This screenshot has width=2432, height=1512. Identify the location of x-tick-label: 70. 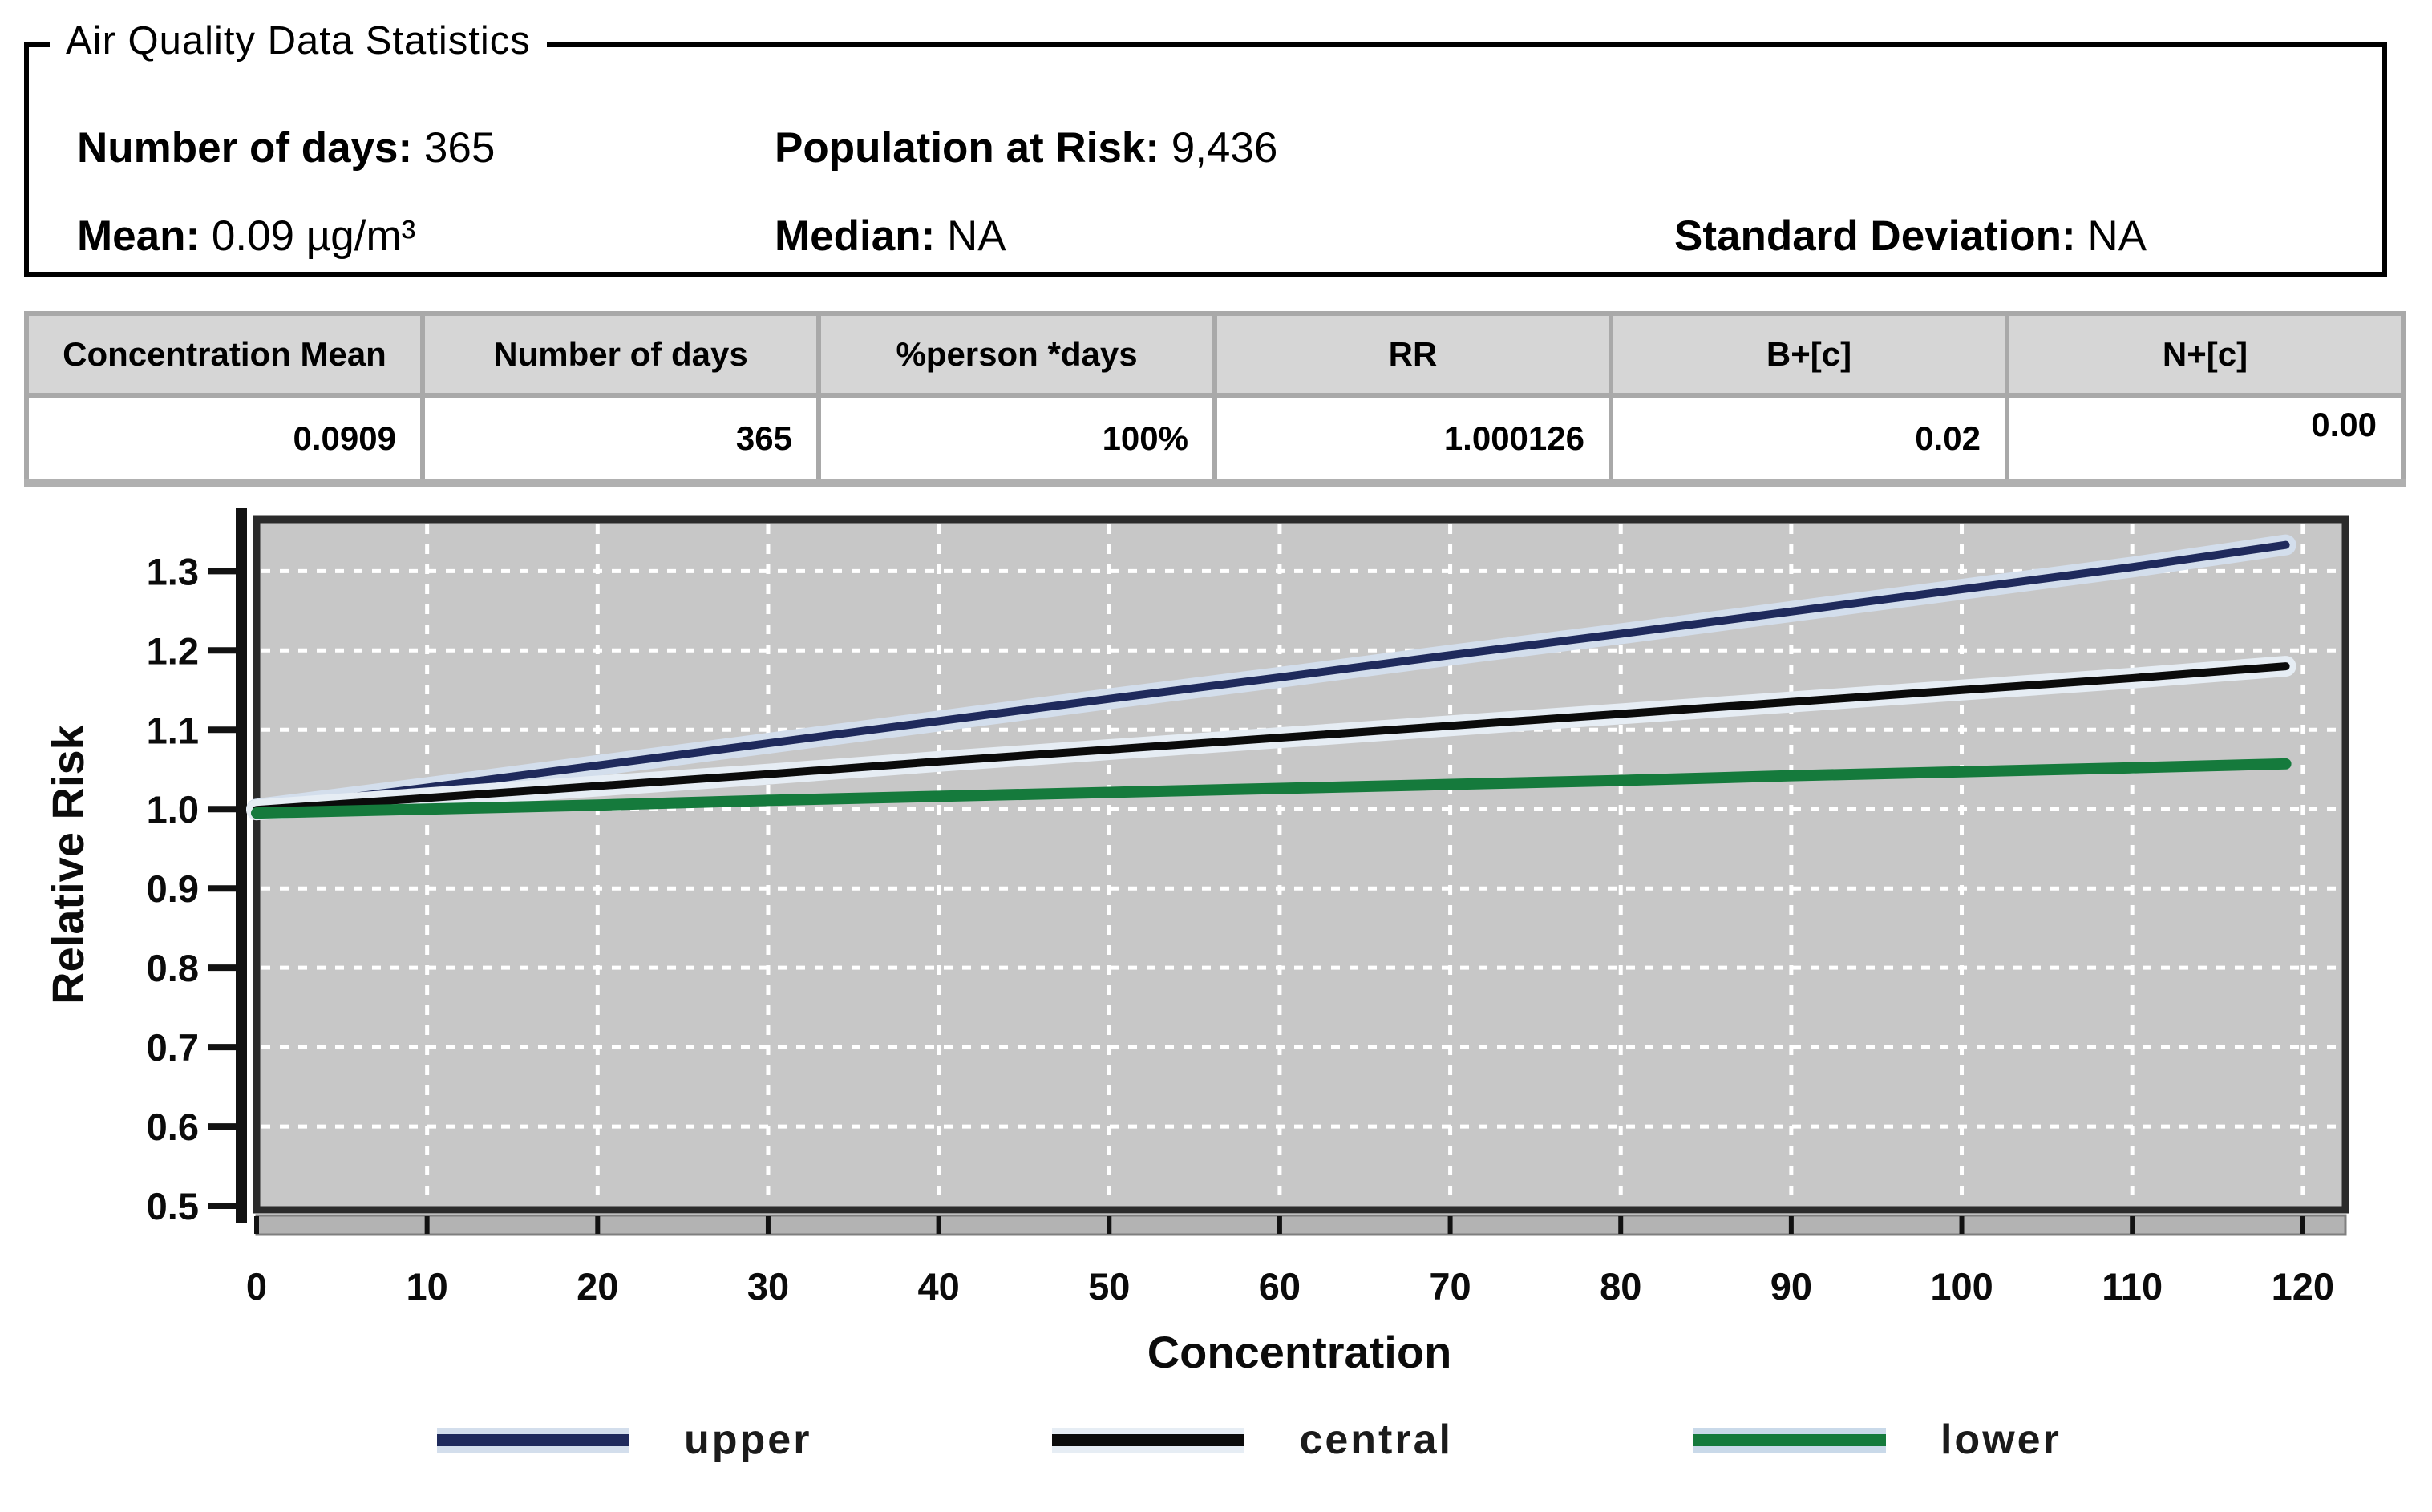
(1450, 1287).